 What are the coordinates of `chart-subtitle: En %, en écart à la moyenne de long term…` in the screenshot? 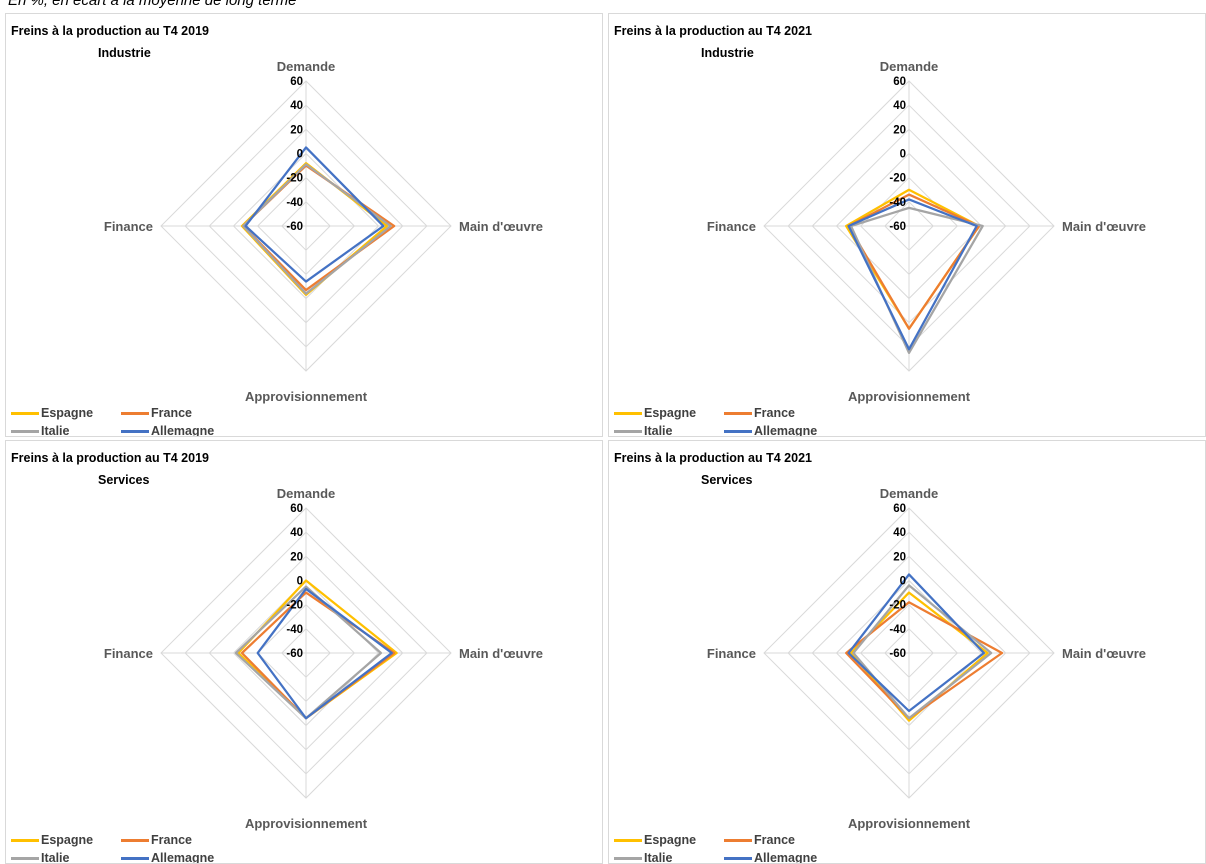 It's located at (152, 4).